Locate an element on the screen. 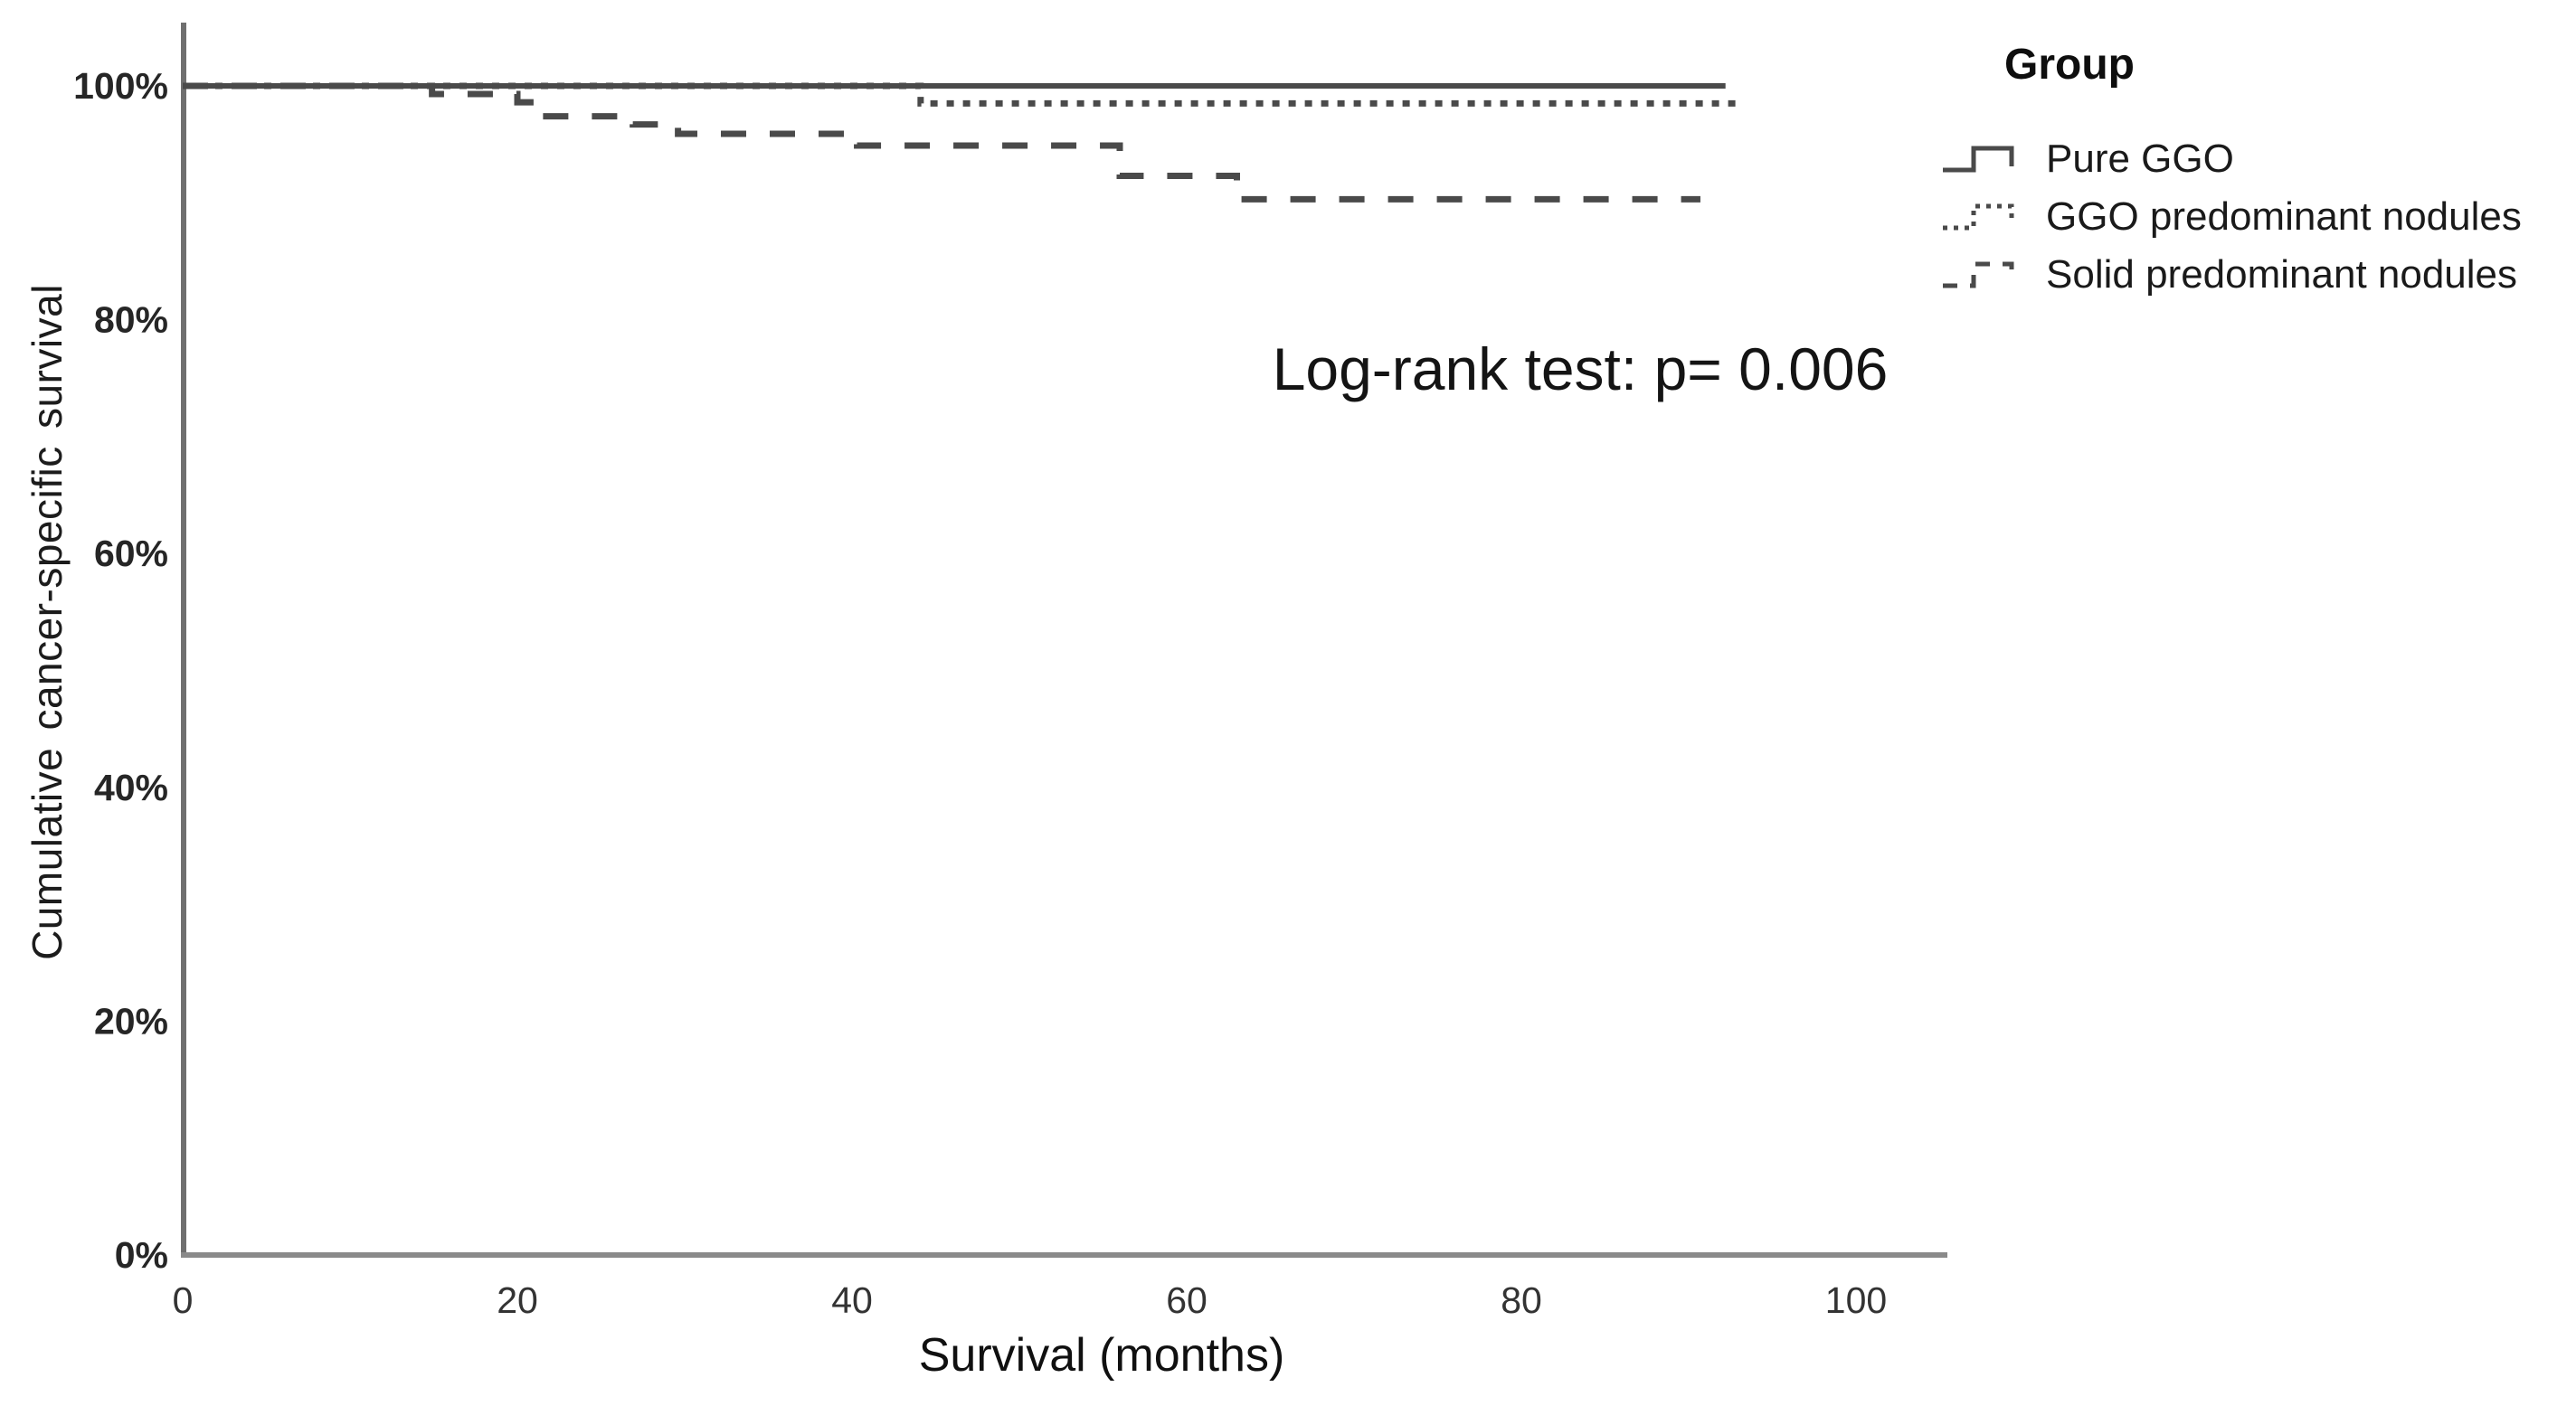  solid-step-line-icon is located at coordinates (1978, 159).